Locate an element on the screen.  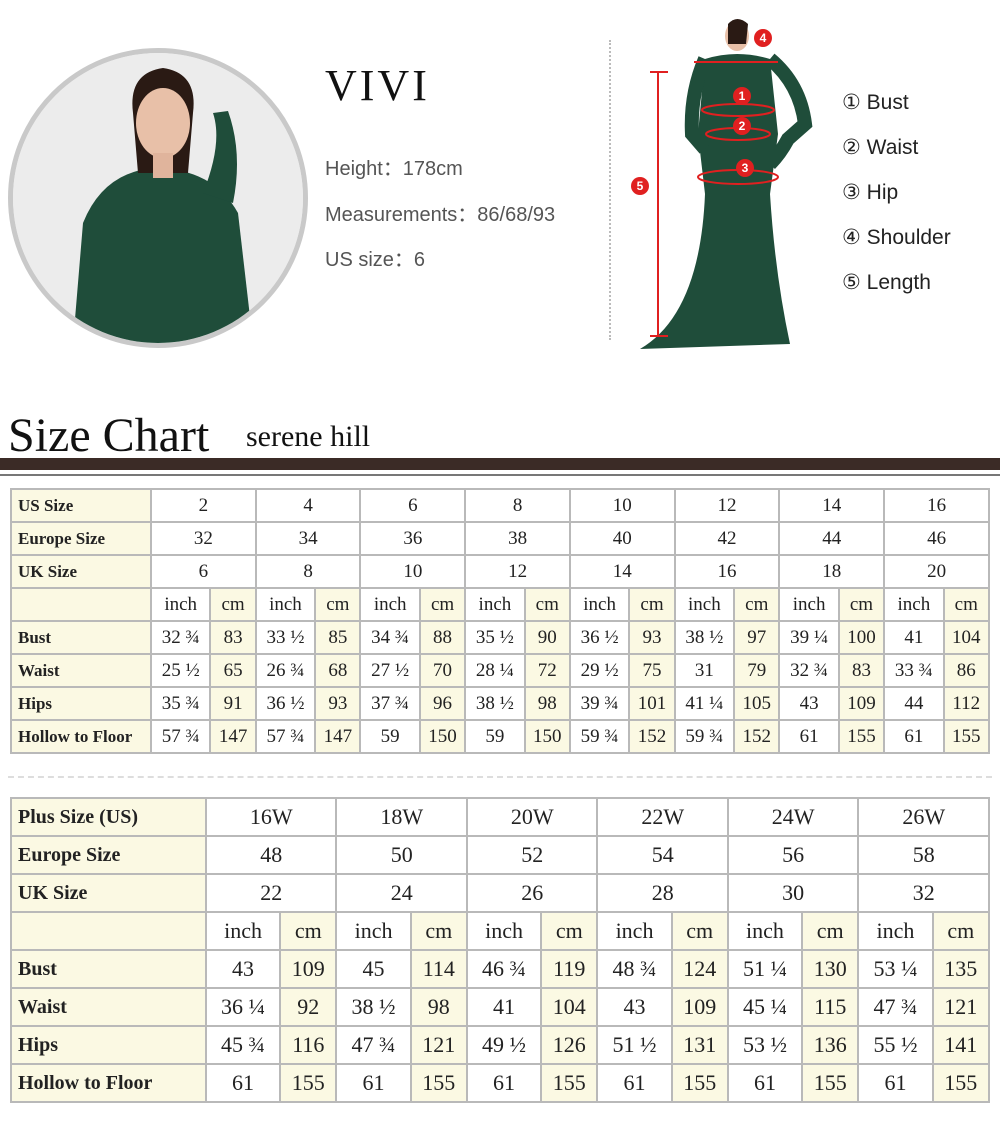
cm-cell: 115 is located at coordinates (830, 1007).